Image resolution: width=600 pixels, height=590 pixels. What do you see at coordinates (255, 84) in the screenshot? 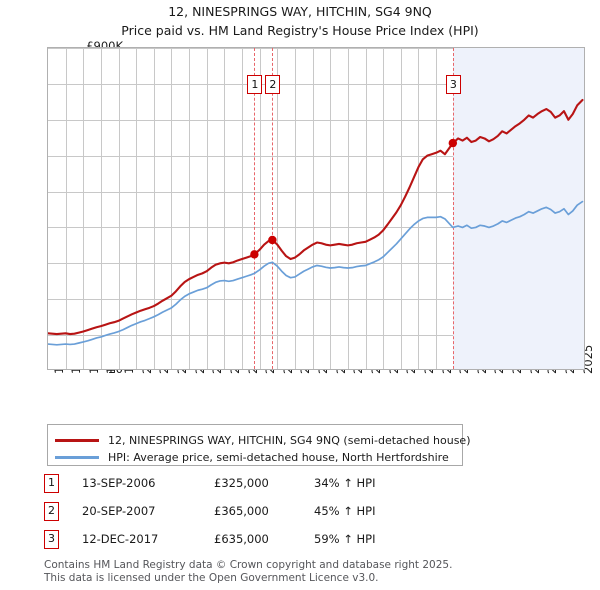
I see `event-flag-1: 1` at bounding box center [255, 84].